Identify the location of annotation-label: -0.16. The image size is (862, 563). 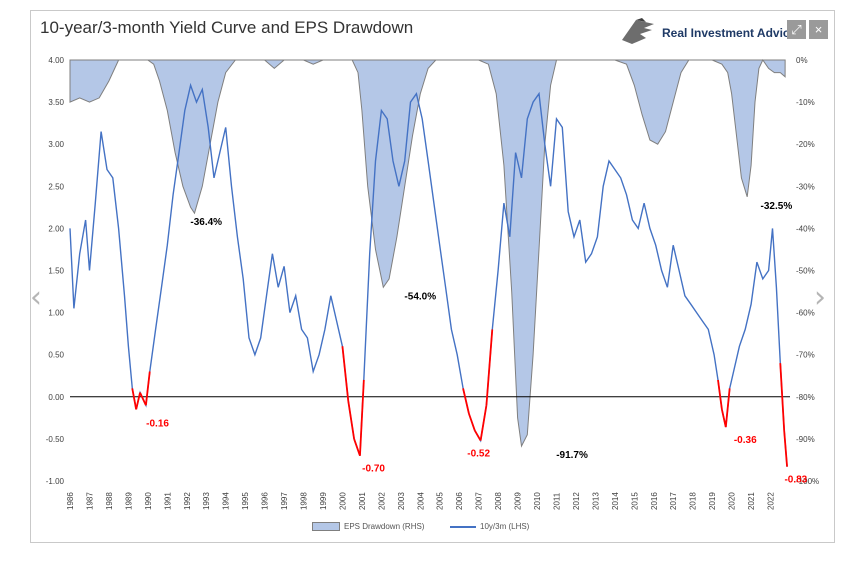
(157, 423).